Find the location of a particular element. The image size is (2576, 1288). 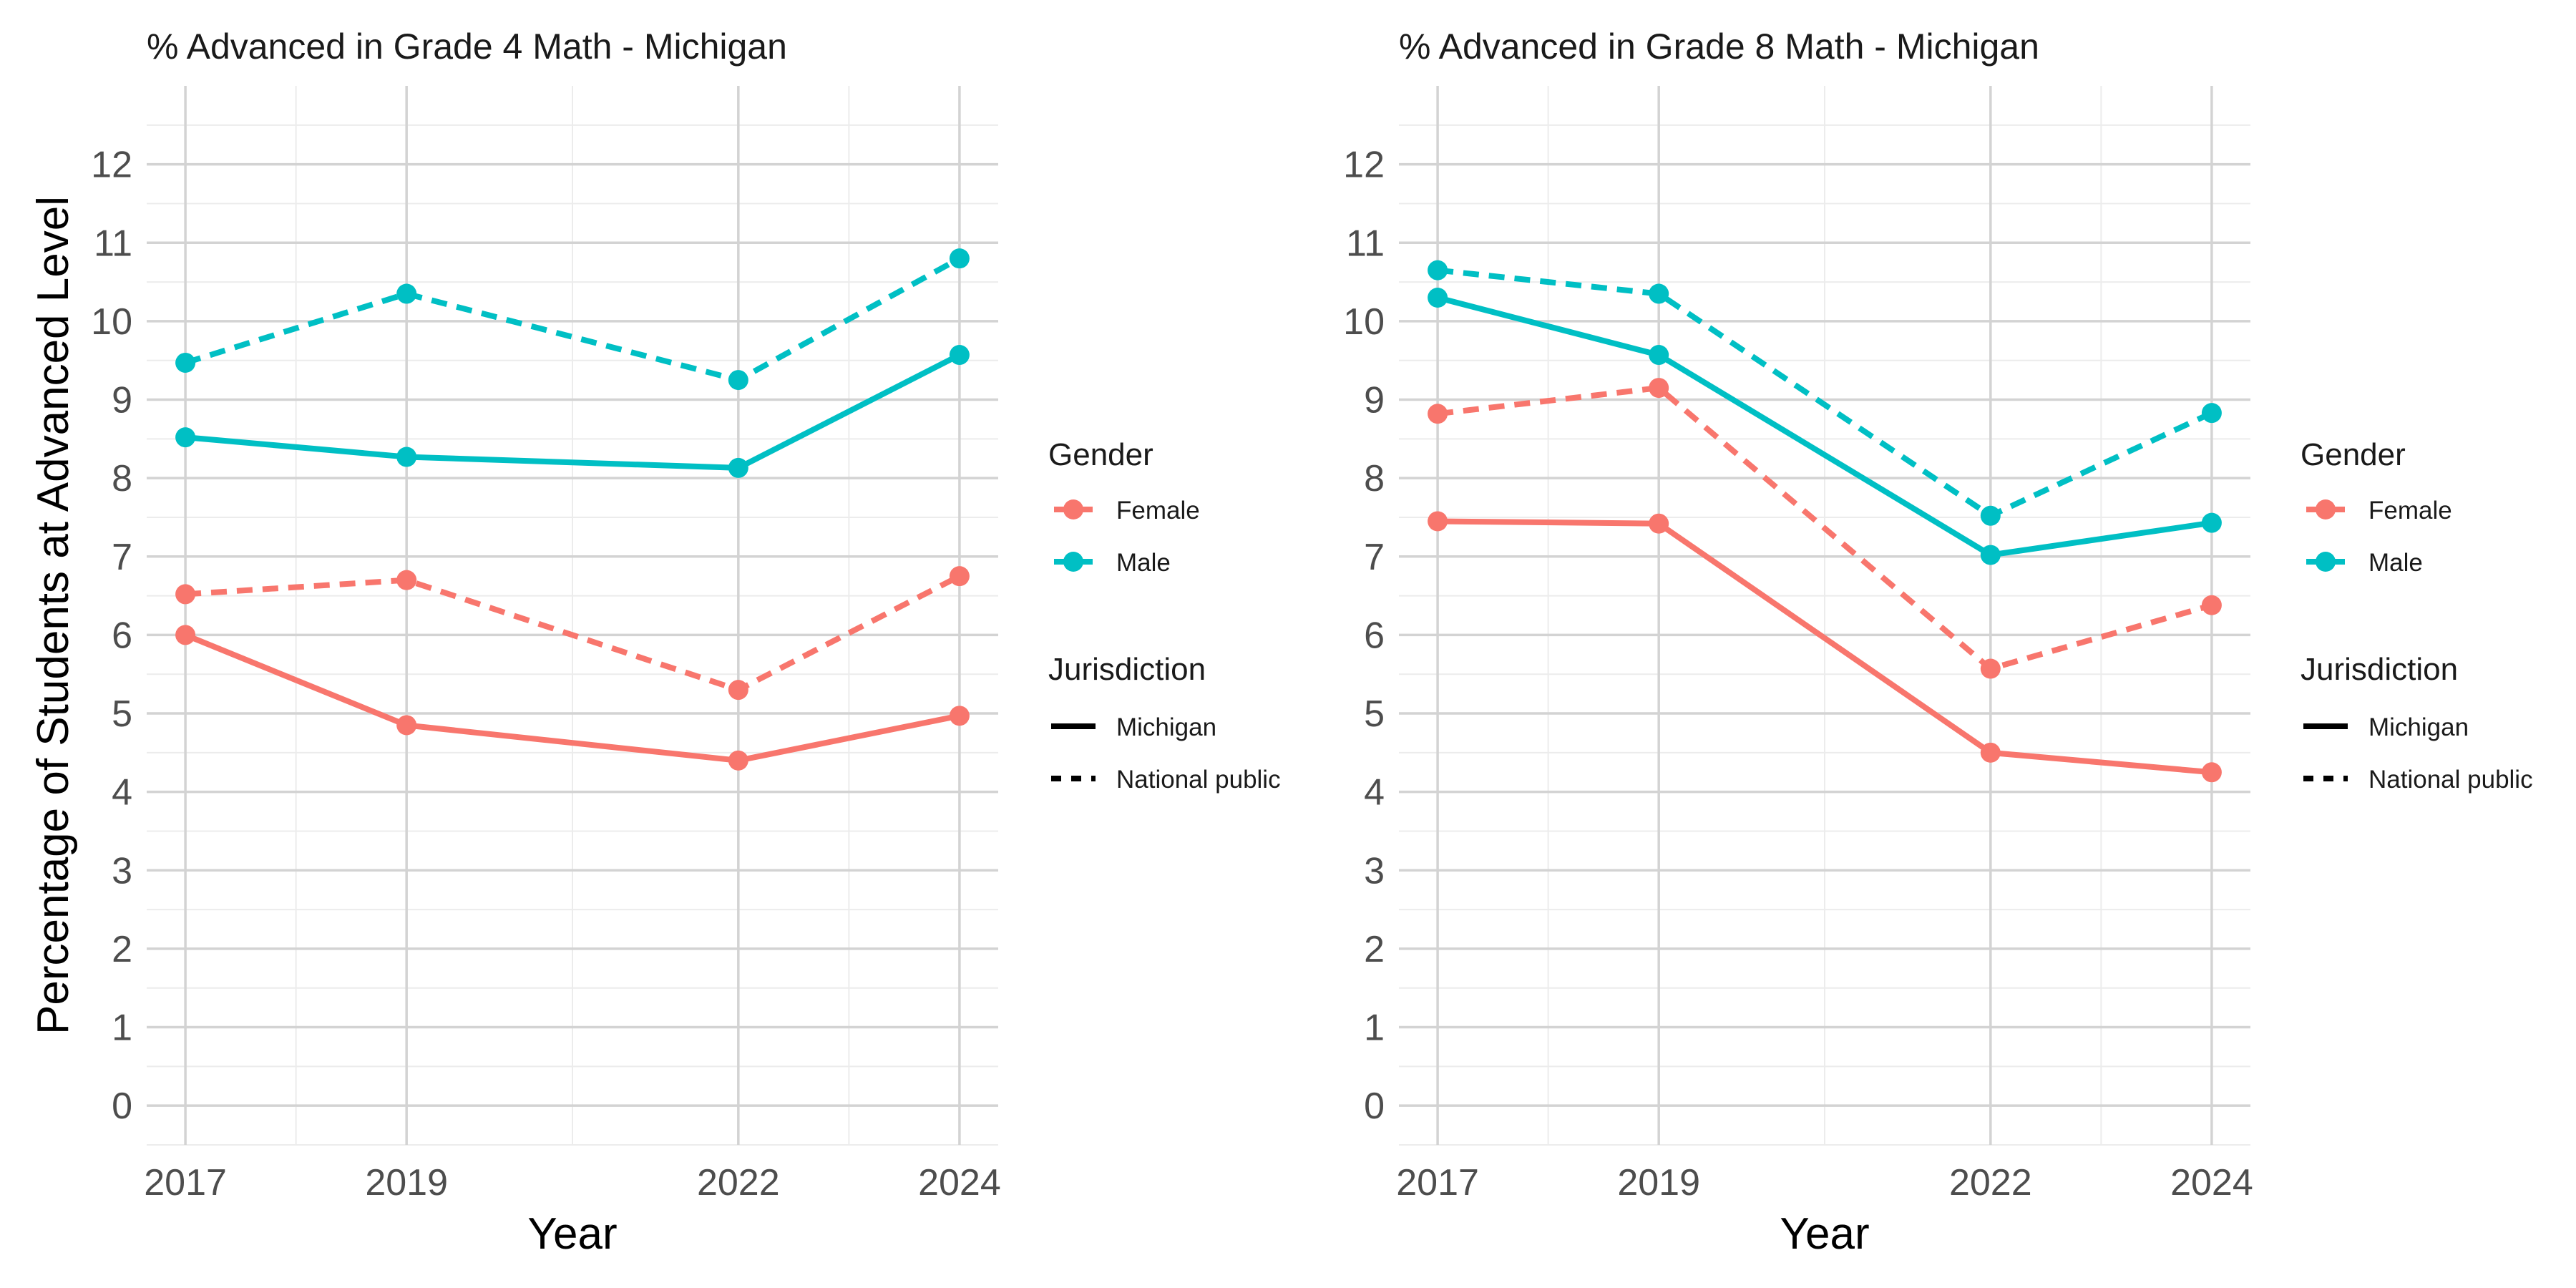

y-axis-title: Percentage of Students at Advanced Level is located at coordinates (53, 615).